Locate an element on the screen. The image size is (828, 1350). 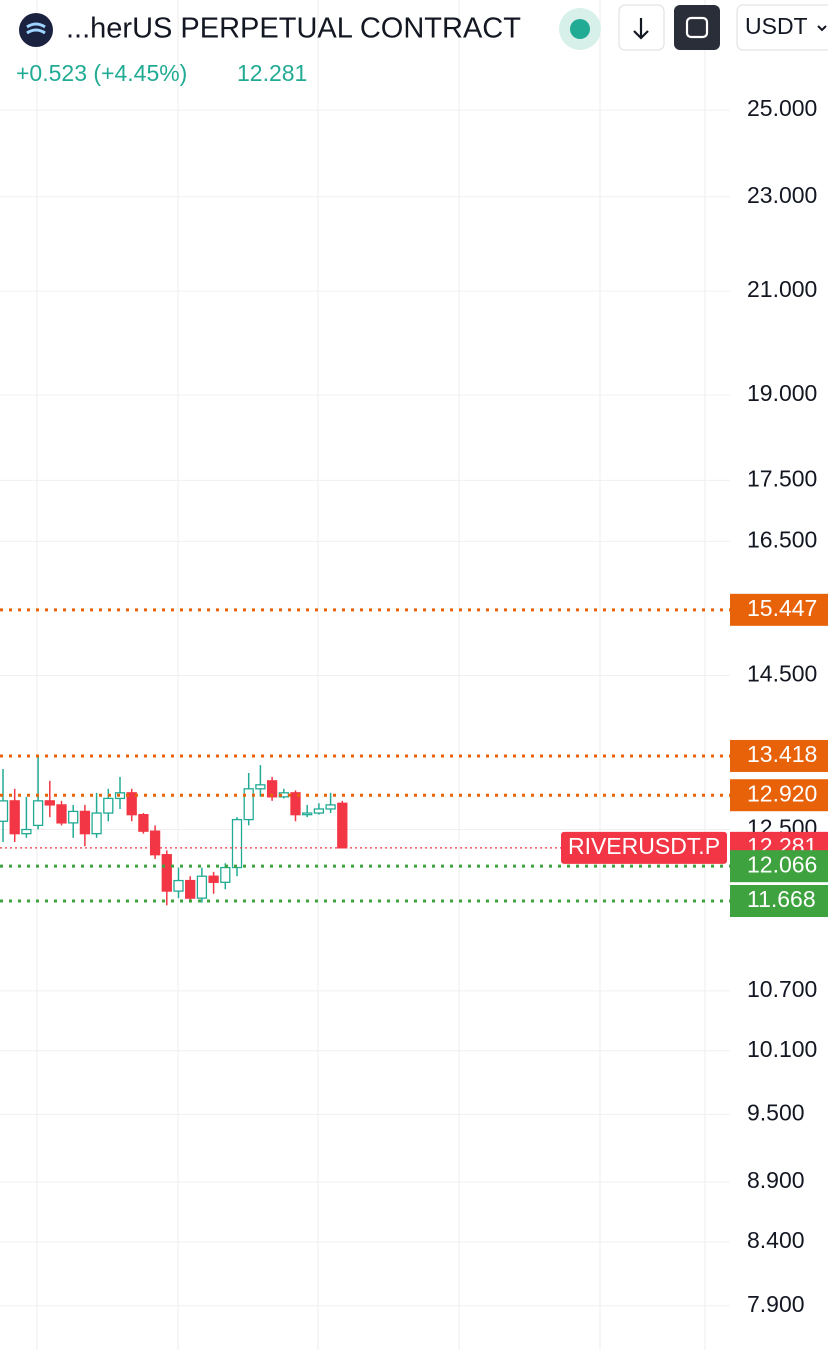
price-label: 12.066 is located at coordinates (782, 864).